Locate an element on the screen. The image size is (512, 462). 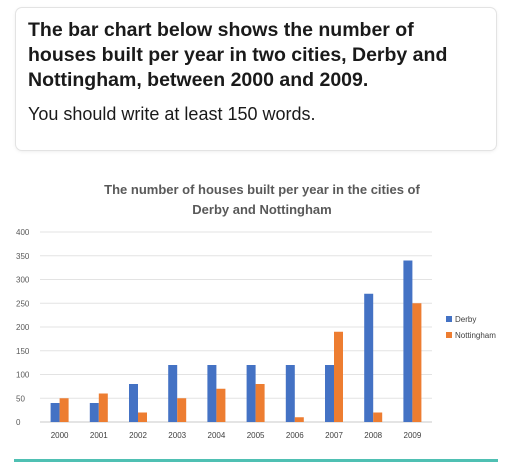
y-tick-label: 0 is located at coordinates (18, 422).